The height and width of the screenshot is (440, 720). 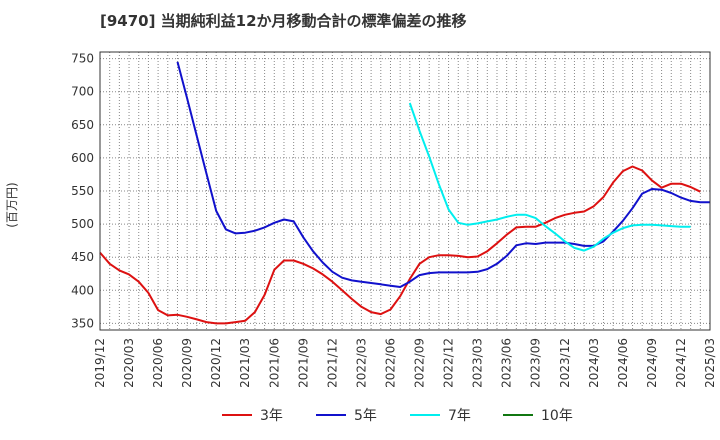 I want to click on y-tick-label: 500, so click(x=82, y=224).